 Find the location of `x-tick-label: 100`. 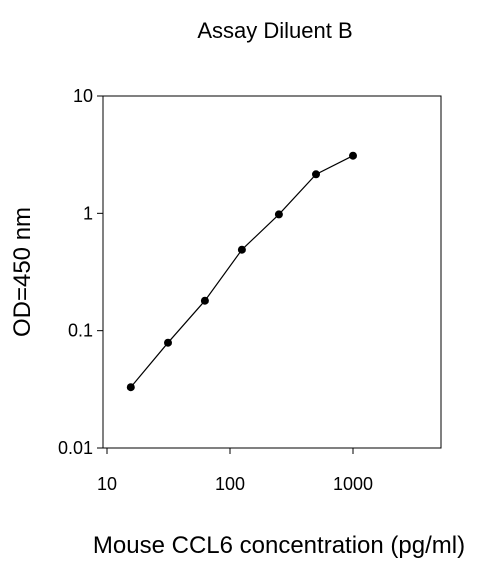

x-tick-label: 100 is located at coordinates (230, 484).